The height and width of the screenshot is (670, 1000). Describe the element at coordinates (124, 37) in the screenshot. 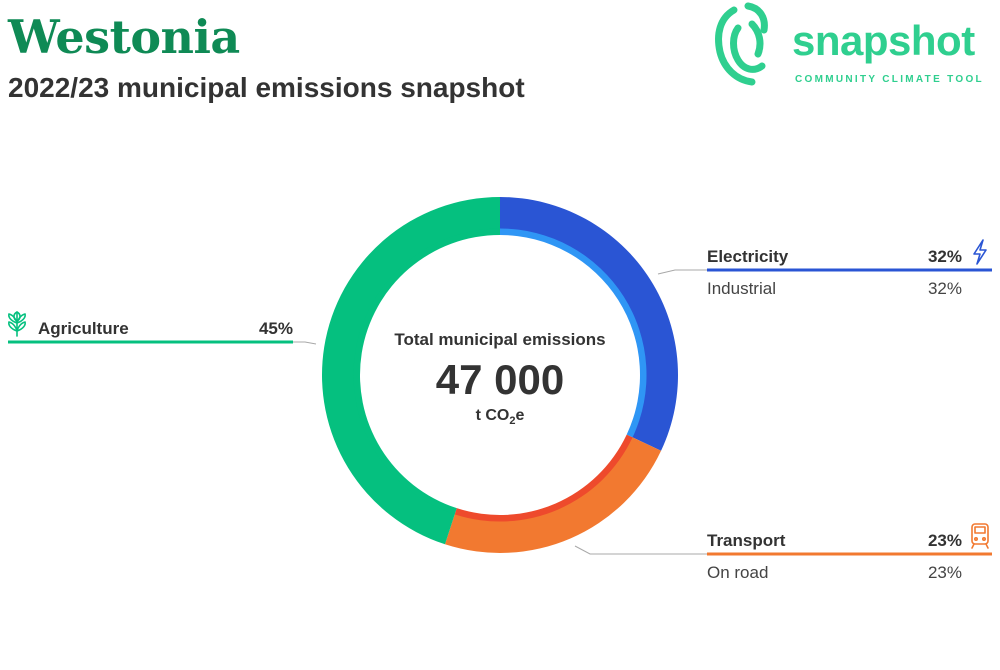

I see `page-title: Westonia` at that location.